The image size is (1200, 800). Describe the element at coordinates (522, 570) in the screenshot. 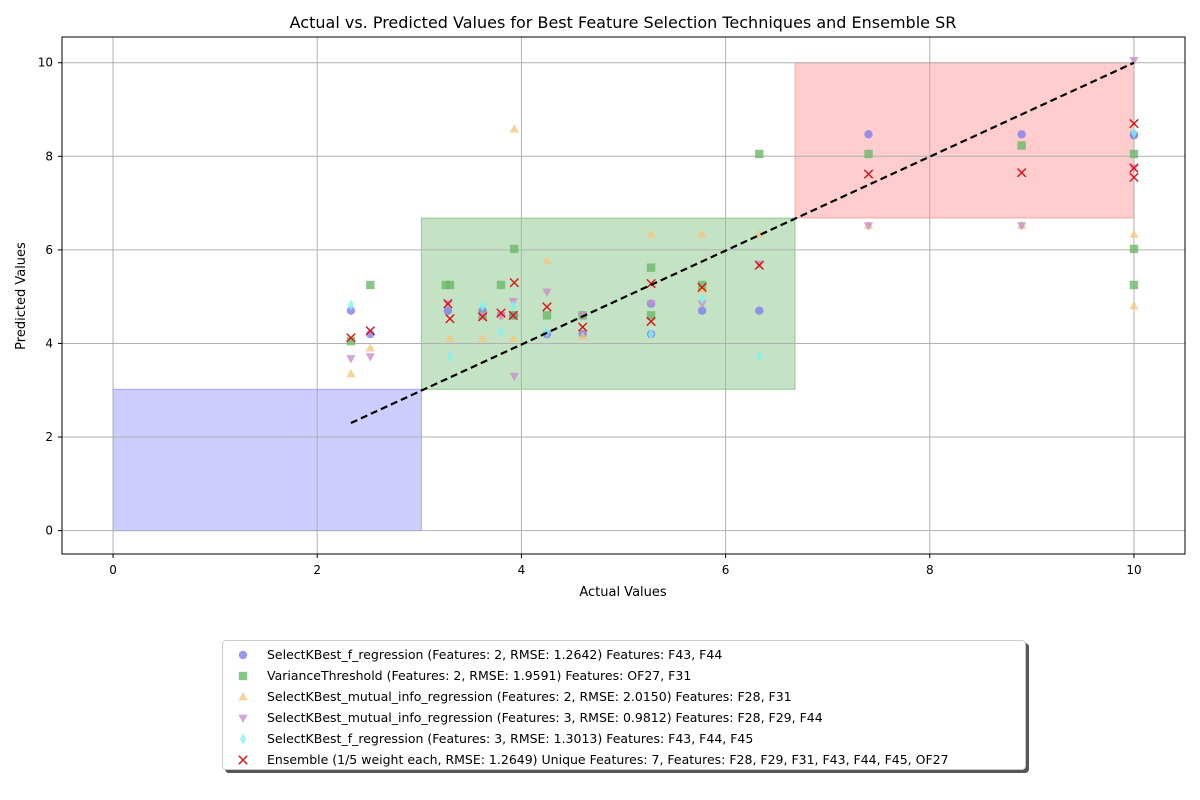

I see `x-tick-label: 4` at that location.